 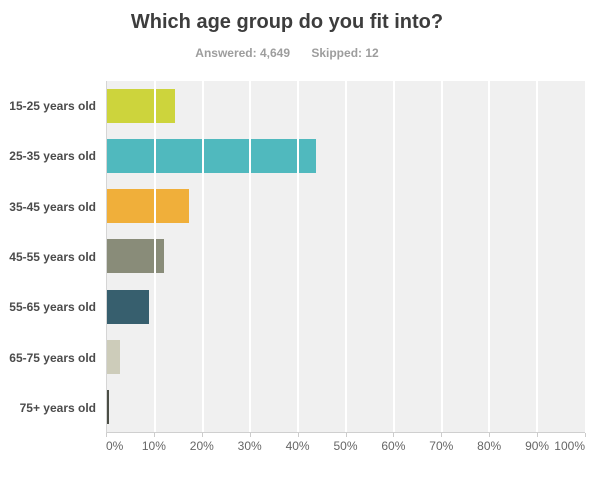 I want to click on bar-65-75-years-old, so click(x=114, y=356).